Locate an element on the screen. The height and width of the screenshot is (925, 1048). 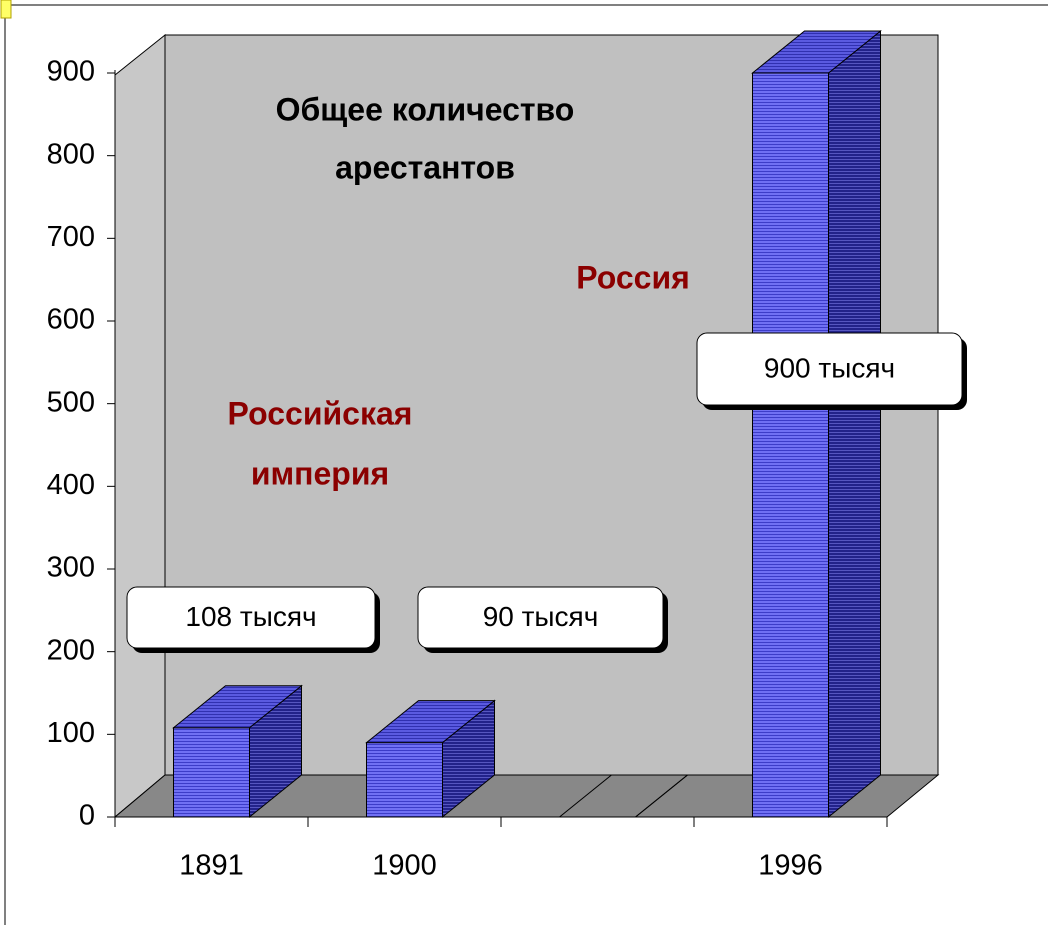
icon is located at coordinates (6, 9).